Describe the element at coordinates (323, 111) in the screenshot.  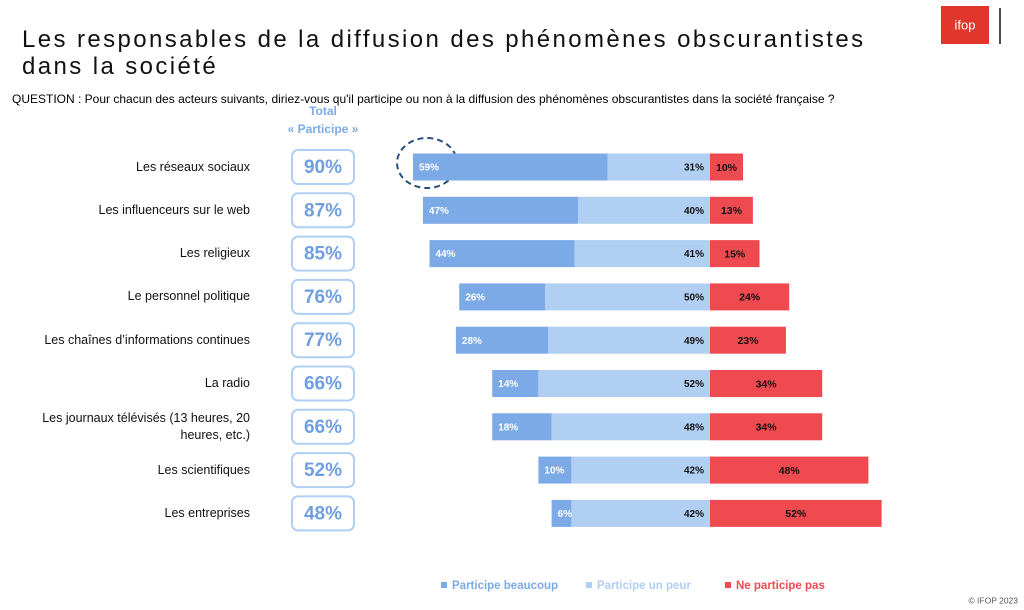
I see `total-header: Total` at that location.